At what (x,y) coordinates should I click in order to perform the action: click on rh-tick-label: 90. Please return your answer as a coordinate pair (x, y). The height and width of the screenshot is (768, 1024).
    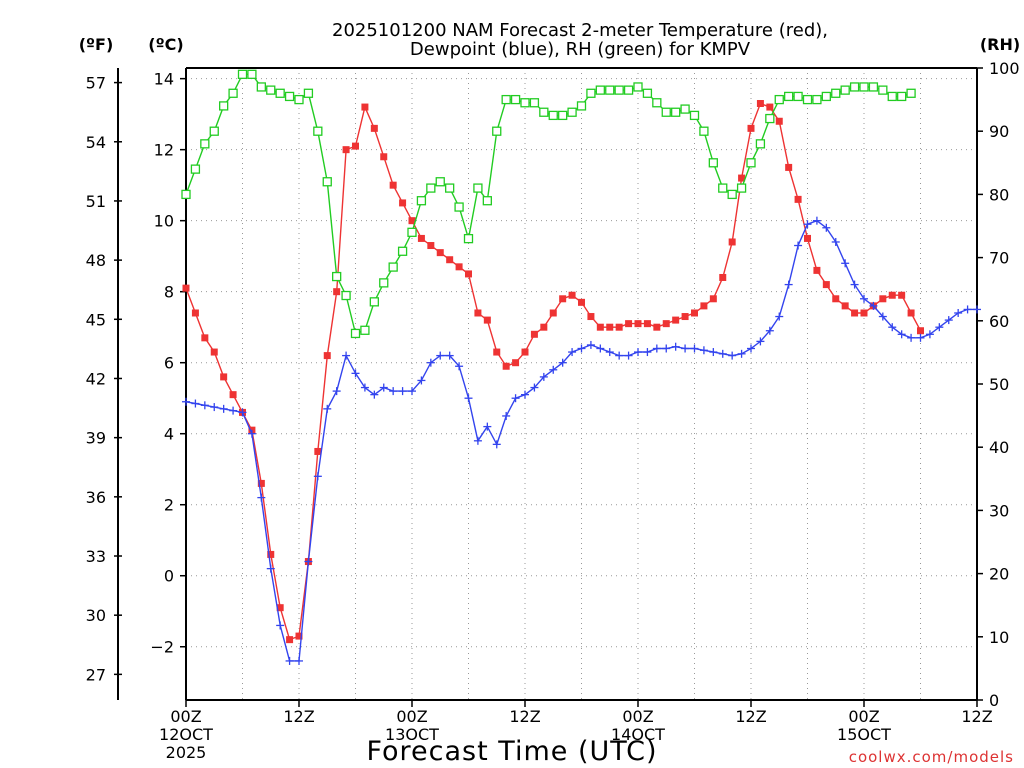
    Looking at the image, I should click on (999, 131).